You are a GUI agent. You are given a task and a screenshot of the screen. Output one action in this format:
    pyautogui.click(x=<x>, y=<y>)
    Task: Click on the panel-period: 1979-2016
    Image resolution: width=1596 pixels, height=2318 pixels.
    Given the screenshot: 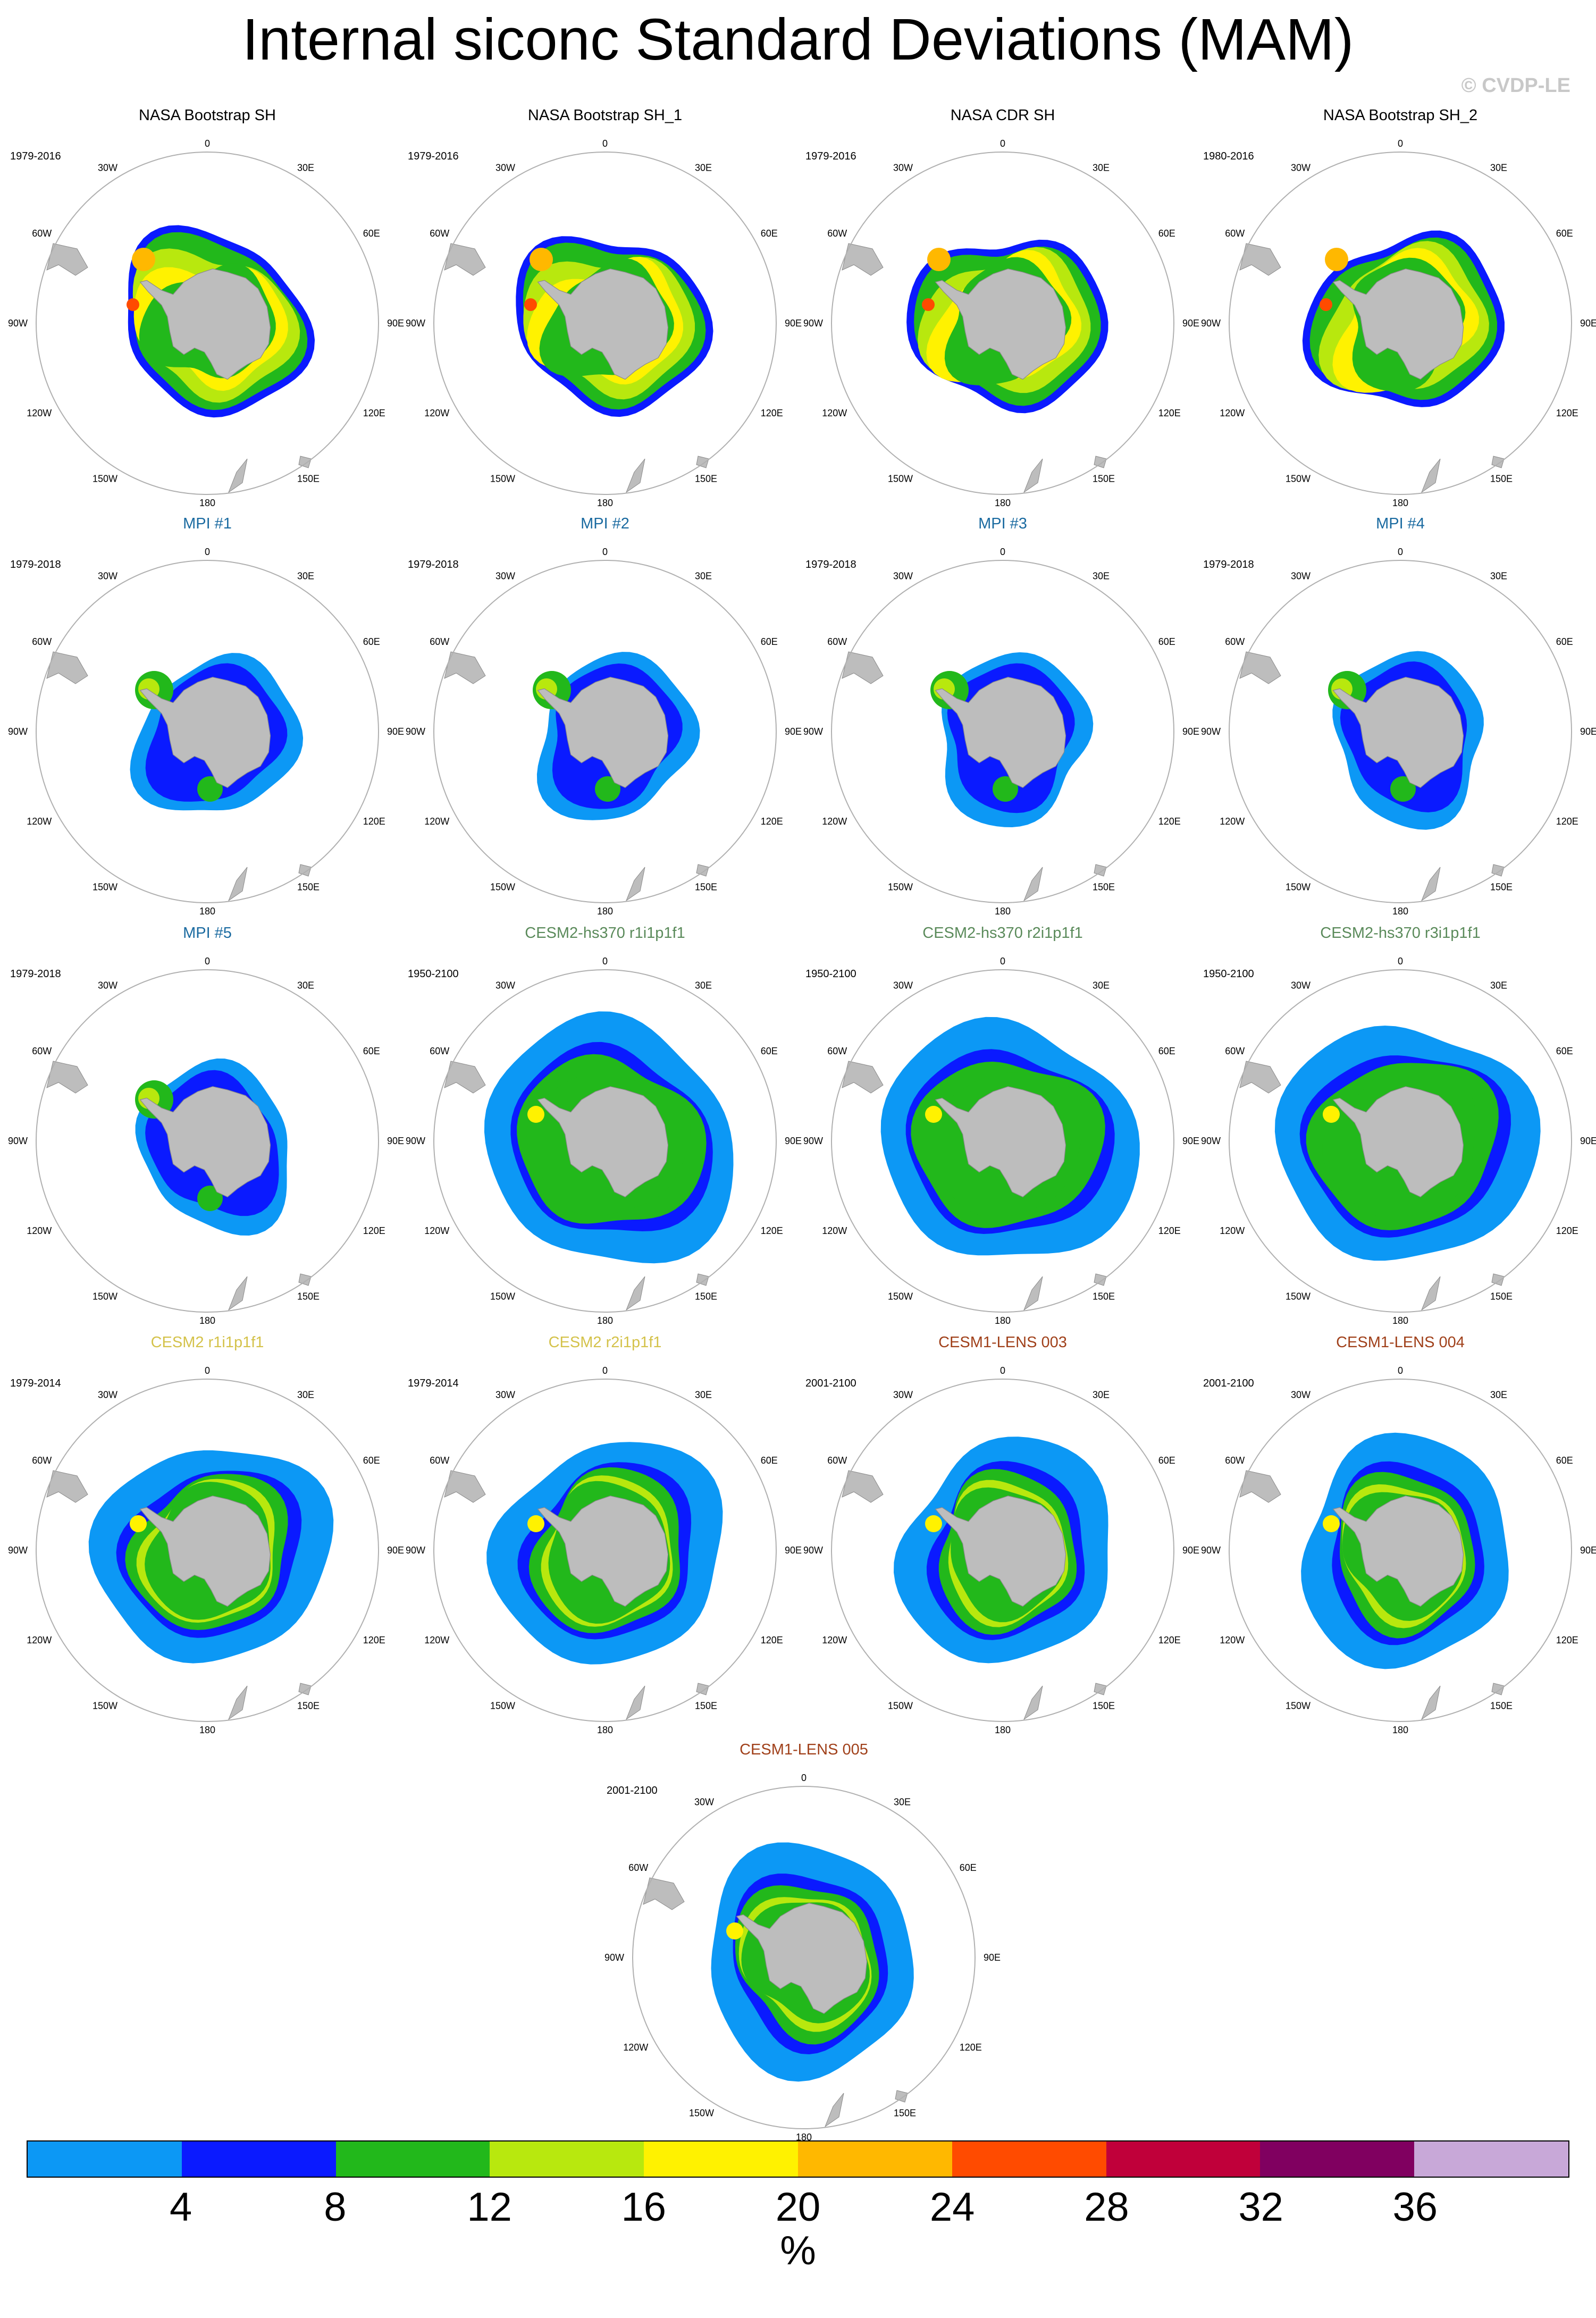 What is the action you would take?
    pyautogui.click(x=830, y=156)
    